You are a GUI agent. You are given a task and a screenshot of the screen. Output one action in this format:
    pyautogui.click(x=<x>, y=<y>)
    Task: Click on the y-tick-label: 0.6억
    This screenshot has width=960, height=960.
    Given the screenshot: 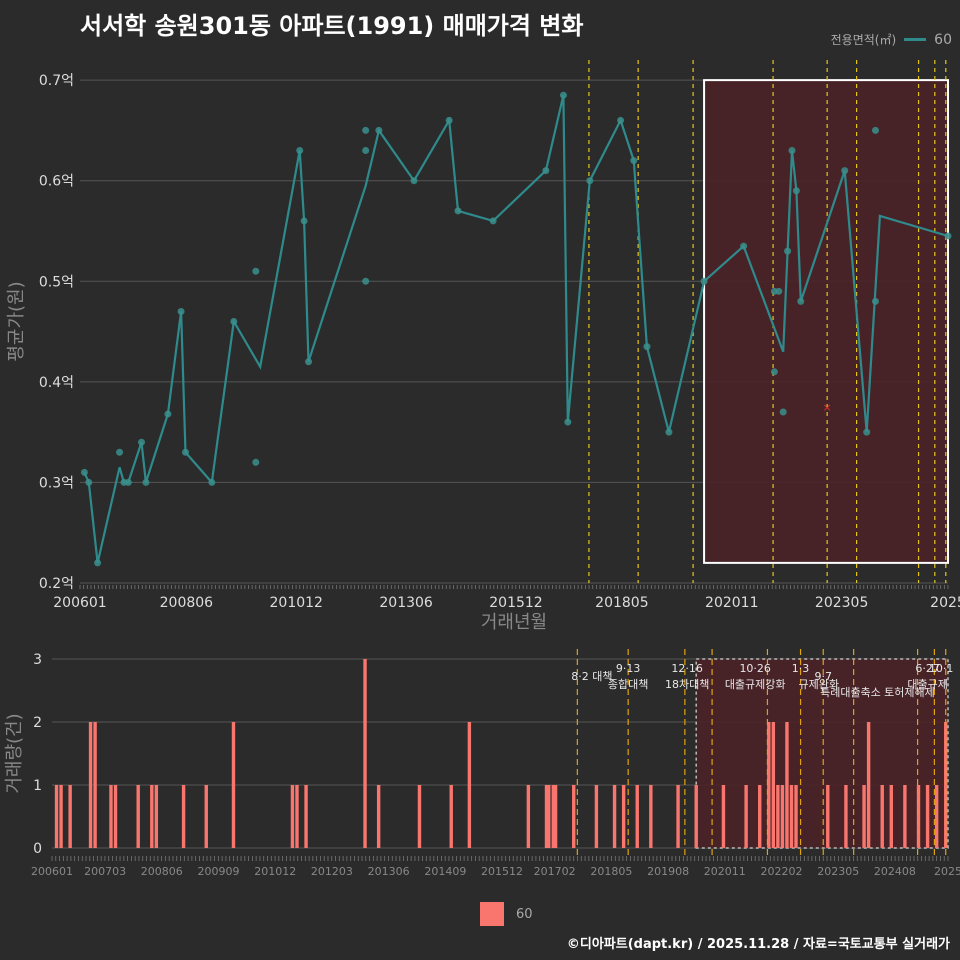 What is the action you would take?
    pyautogui.click(x=56, y=182)
    